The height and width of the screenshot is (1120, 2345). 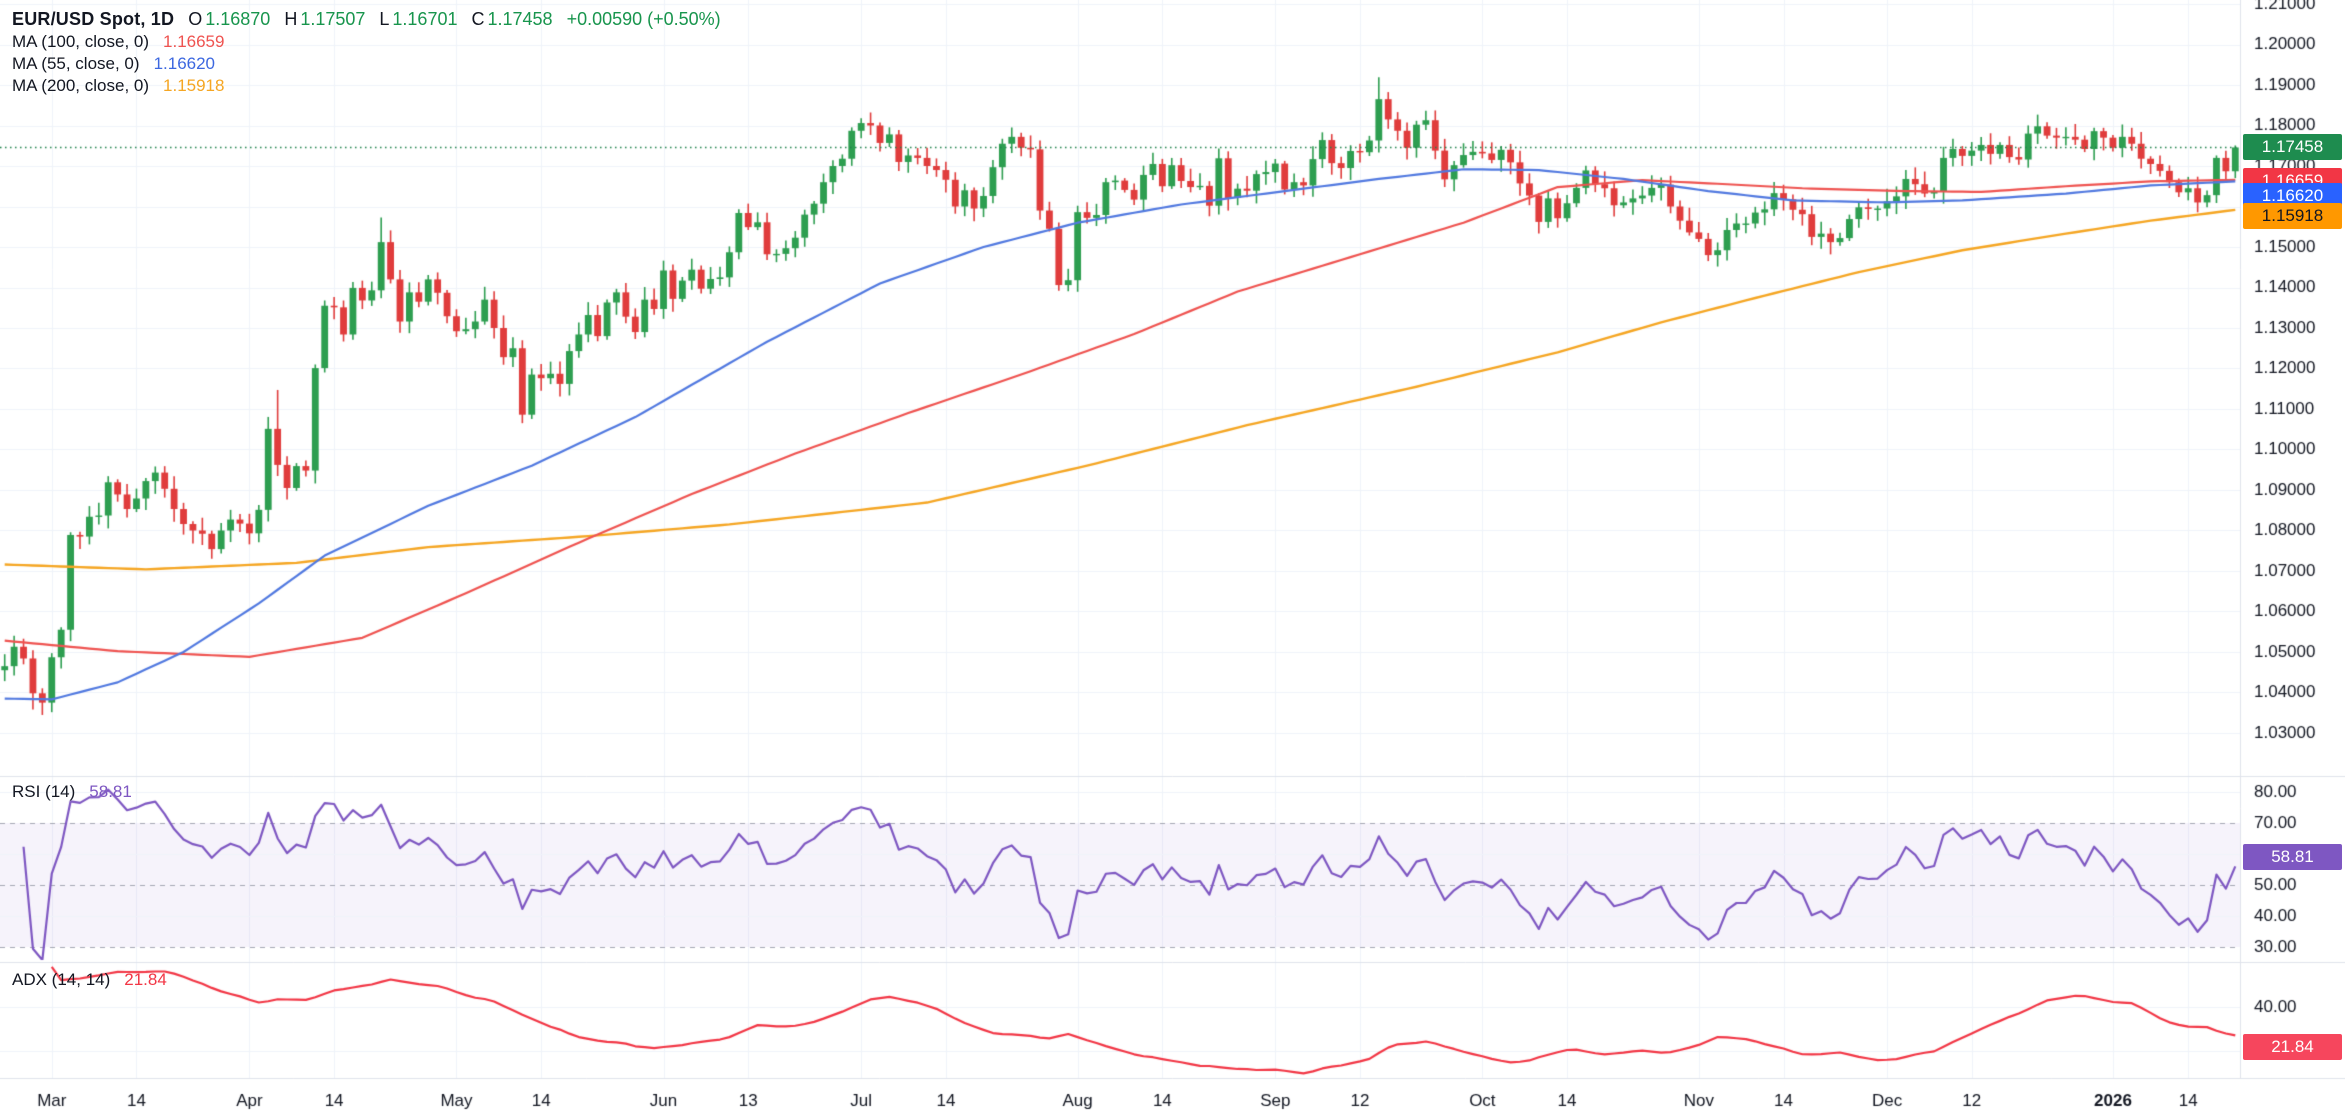 I want to click on ohlc-low: L 1.16701, so click(x=418, y=19).